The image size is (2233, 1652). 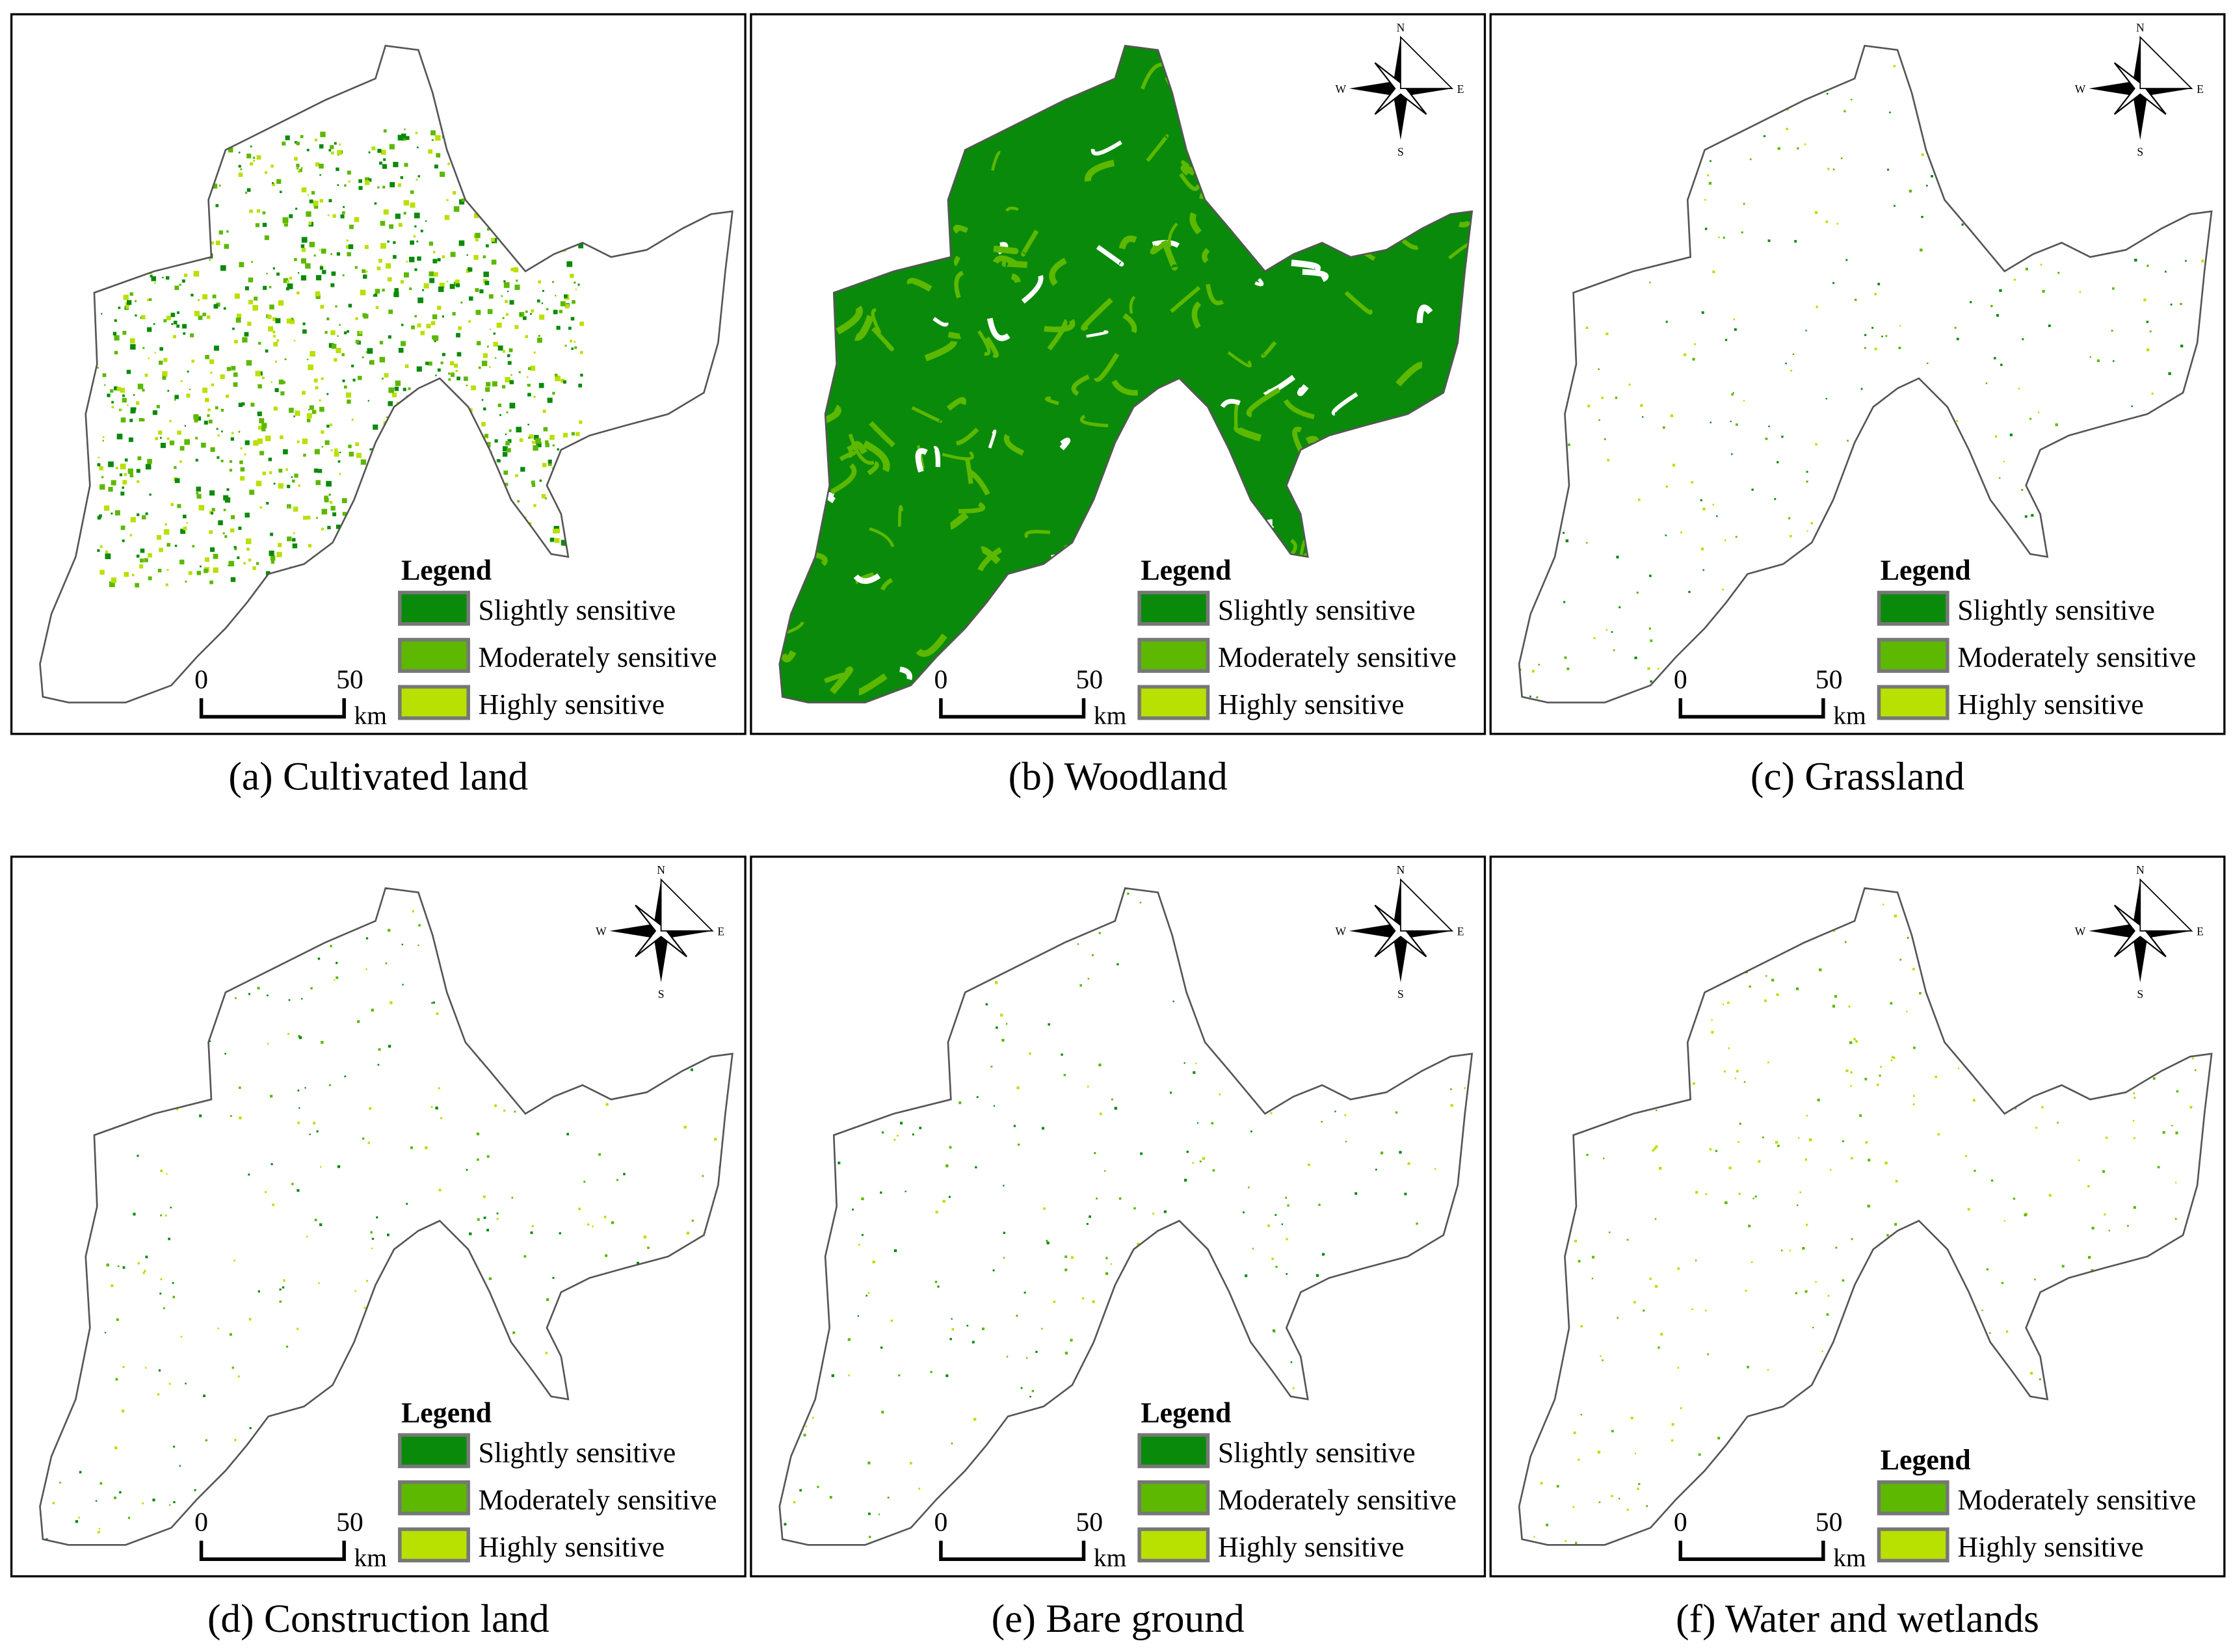 I want to click on compass: NSW E, so click(x=2140, y=89).